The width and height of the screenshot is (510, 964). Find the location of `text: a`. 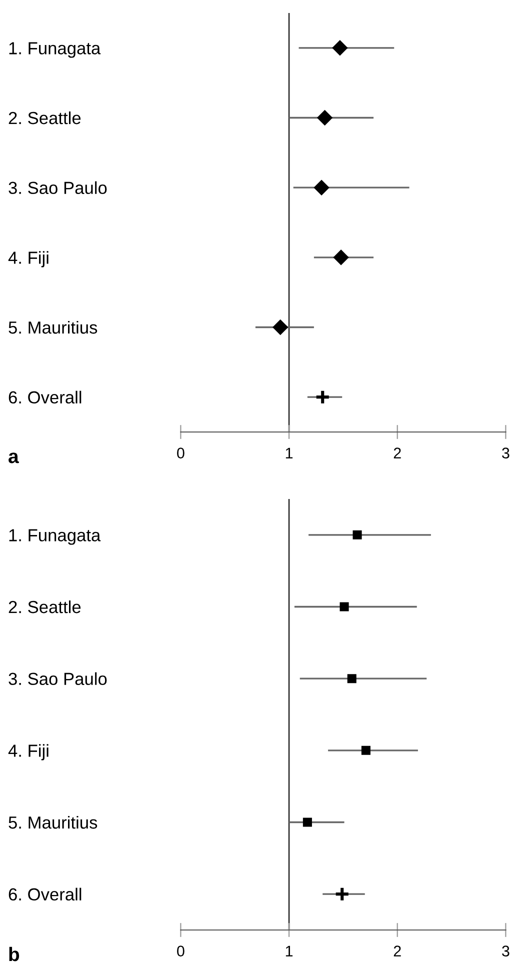

text: a is located at coordinates (13, 458).